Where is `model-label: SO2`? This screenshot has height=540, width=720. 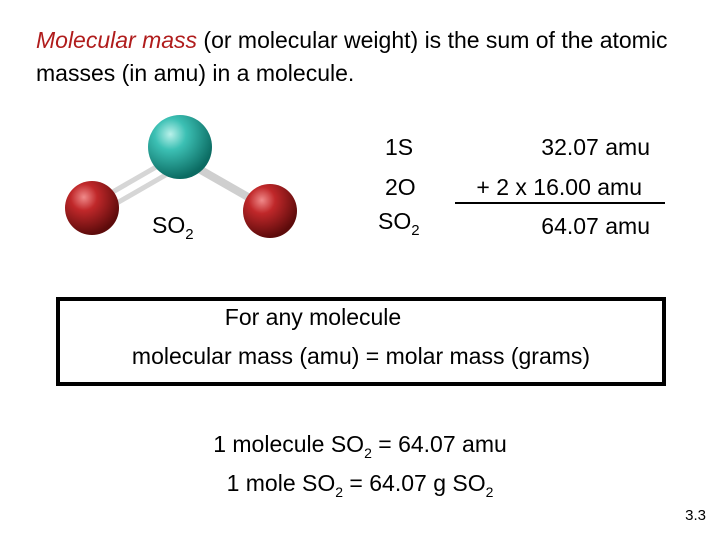 model-label: SO2 is located at coordinates (173, 227).